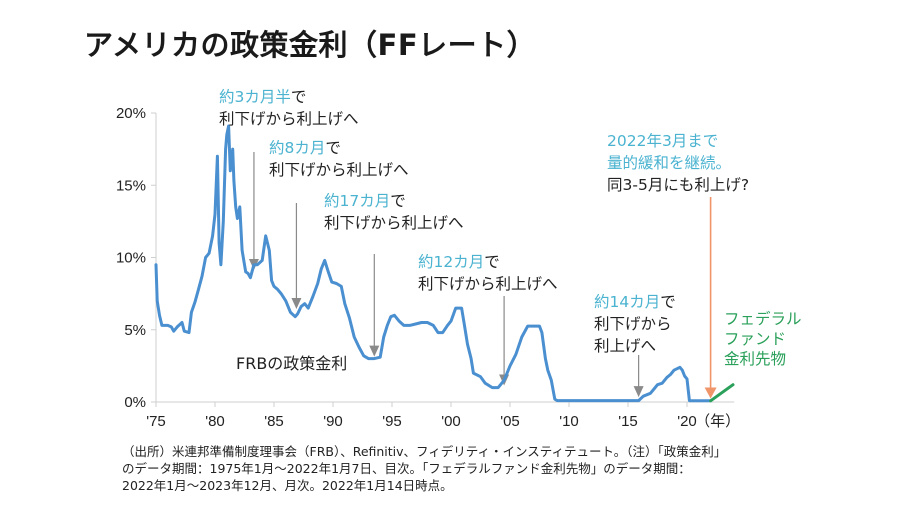  What do you see at coordinates (339, 170) in the screenshot?
I see `annotation-2-text2: 利下げから利上げへ` at bounding box center [339, 170].